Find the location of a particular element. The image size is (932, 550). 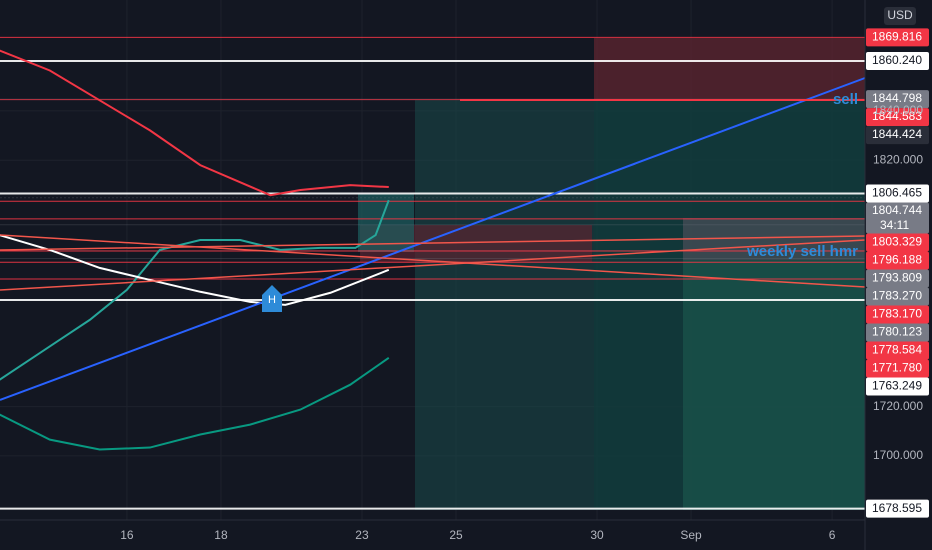

price-label: 1783.170 is located at coordinates (897, 314).